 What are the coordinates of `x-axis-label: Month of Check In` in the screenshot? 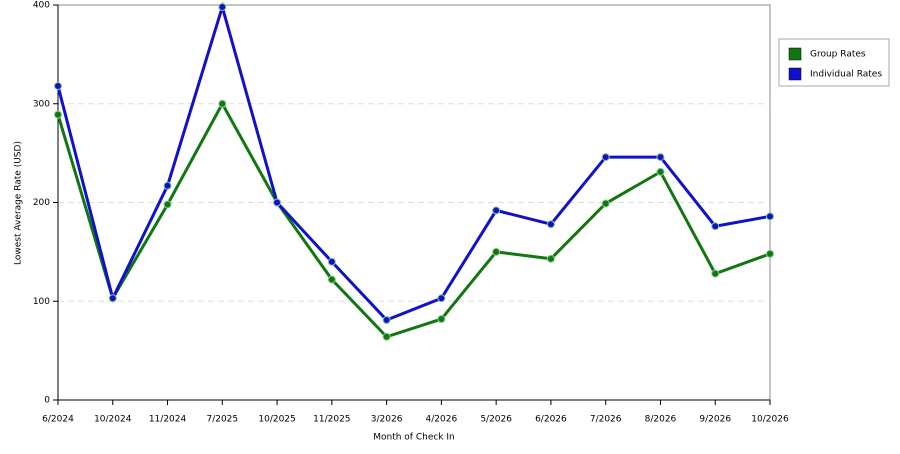 It's located at (414, 438).